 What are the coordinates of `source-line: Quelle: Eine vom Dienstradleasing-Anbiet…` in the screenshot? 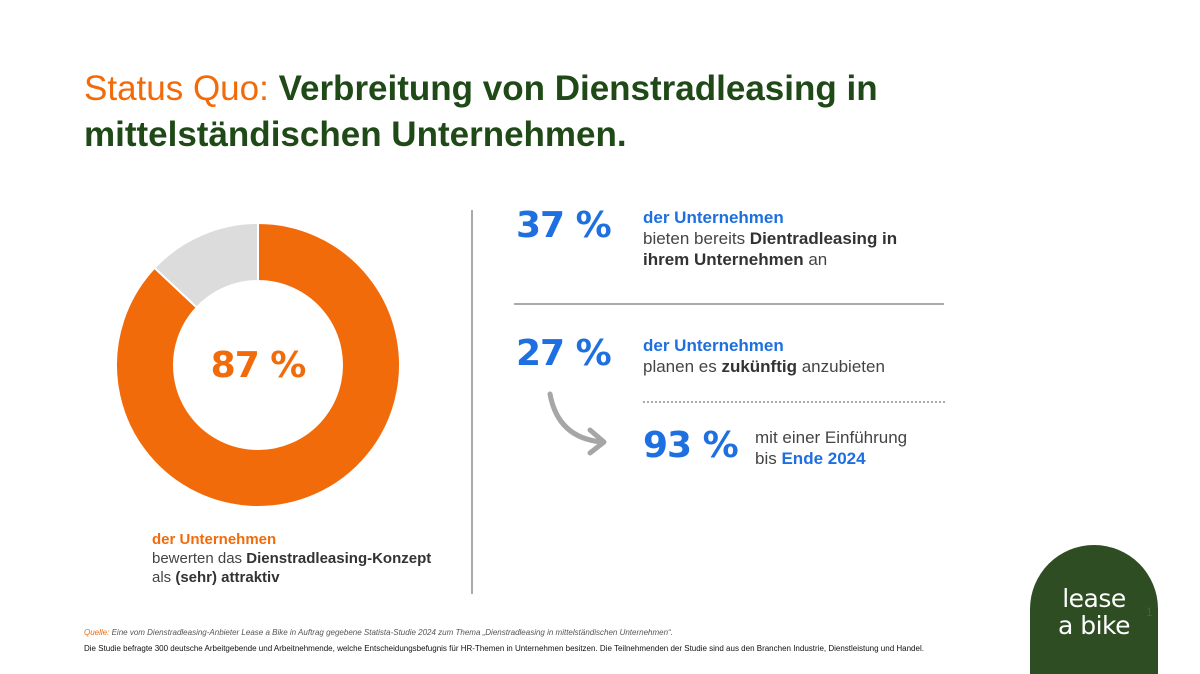 It's located at (378, 632).